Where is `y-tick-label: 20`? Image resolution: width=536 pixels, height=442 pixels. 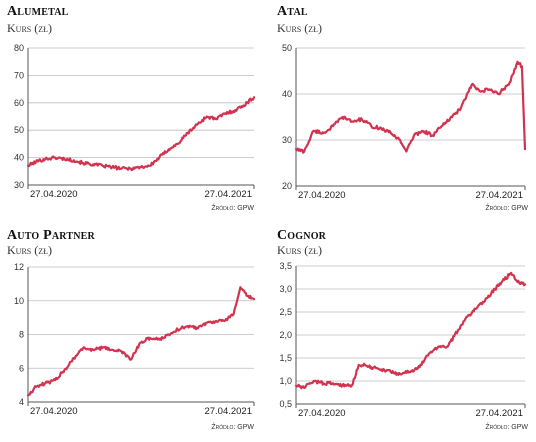
y-tick-label: 20 is located at coordinates (287, 186).